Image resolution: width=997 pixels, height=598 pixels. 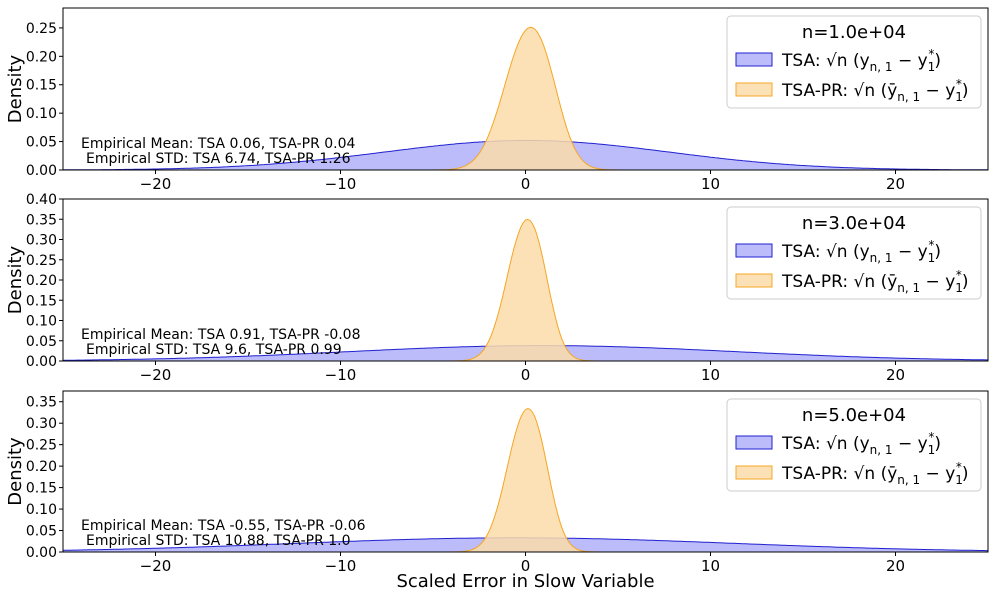 I want to click on legend-title: n=5.0e+04, so click(x=854, y=415).